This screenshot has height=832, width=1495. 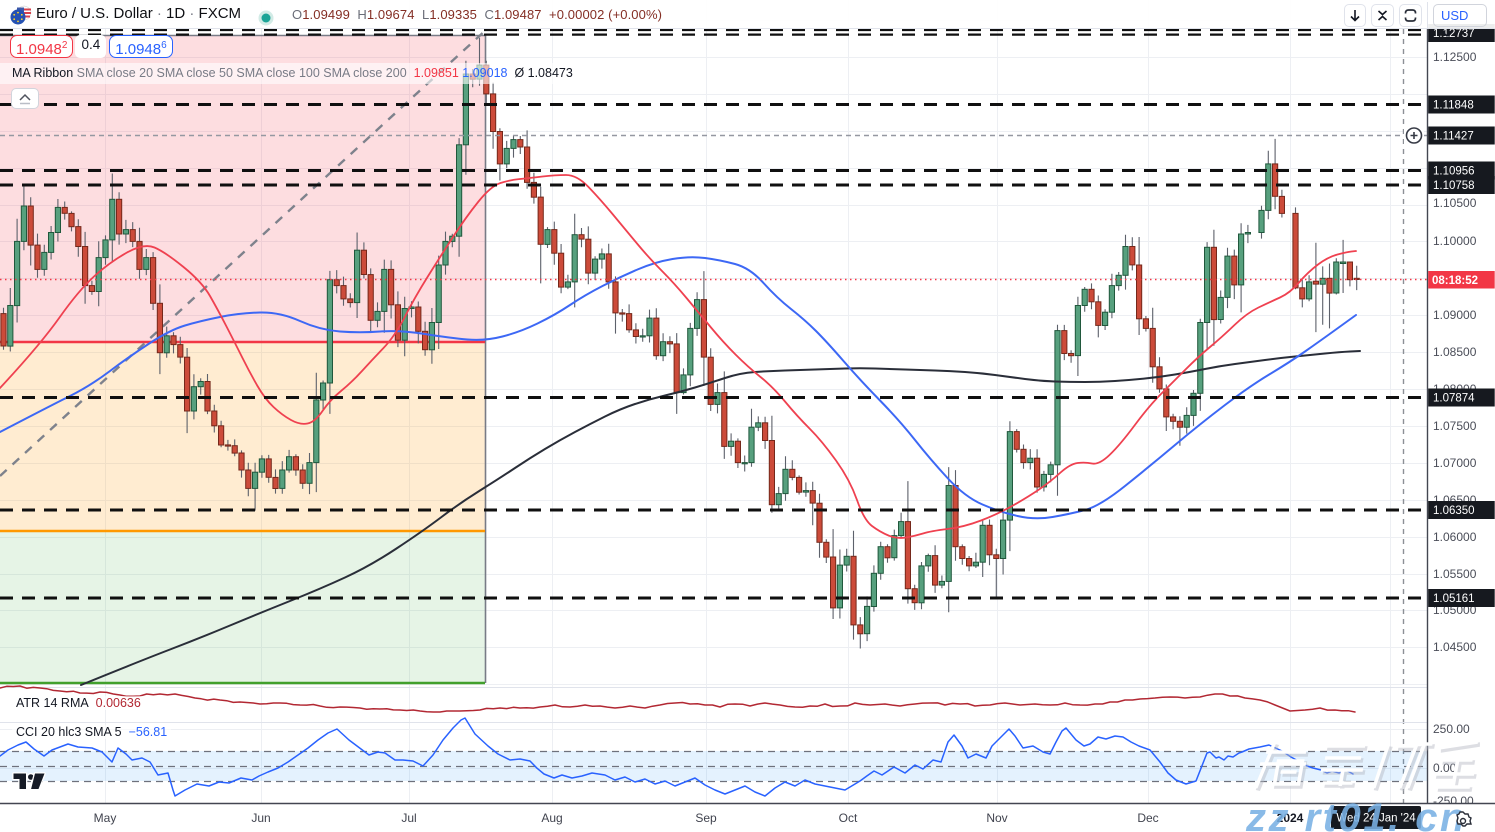 I want to click on svg-text: Nov, so click(x=996, y=818).